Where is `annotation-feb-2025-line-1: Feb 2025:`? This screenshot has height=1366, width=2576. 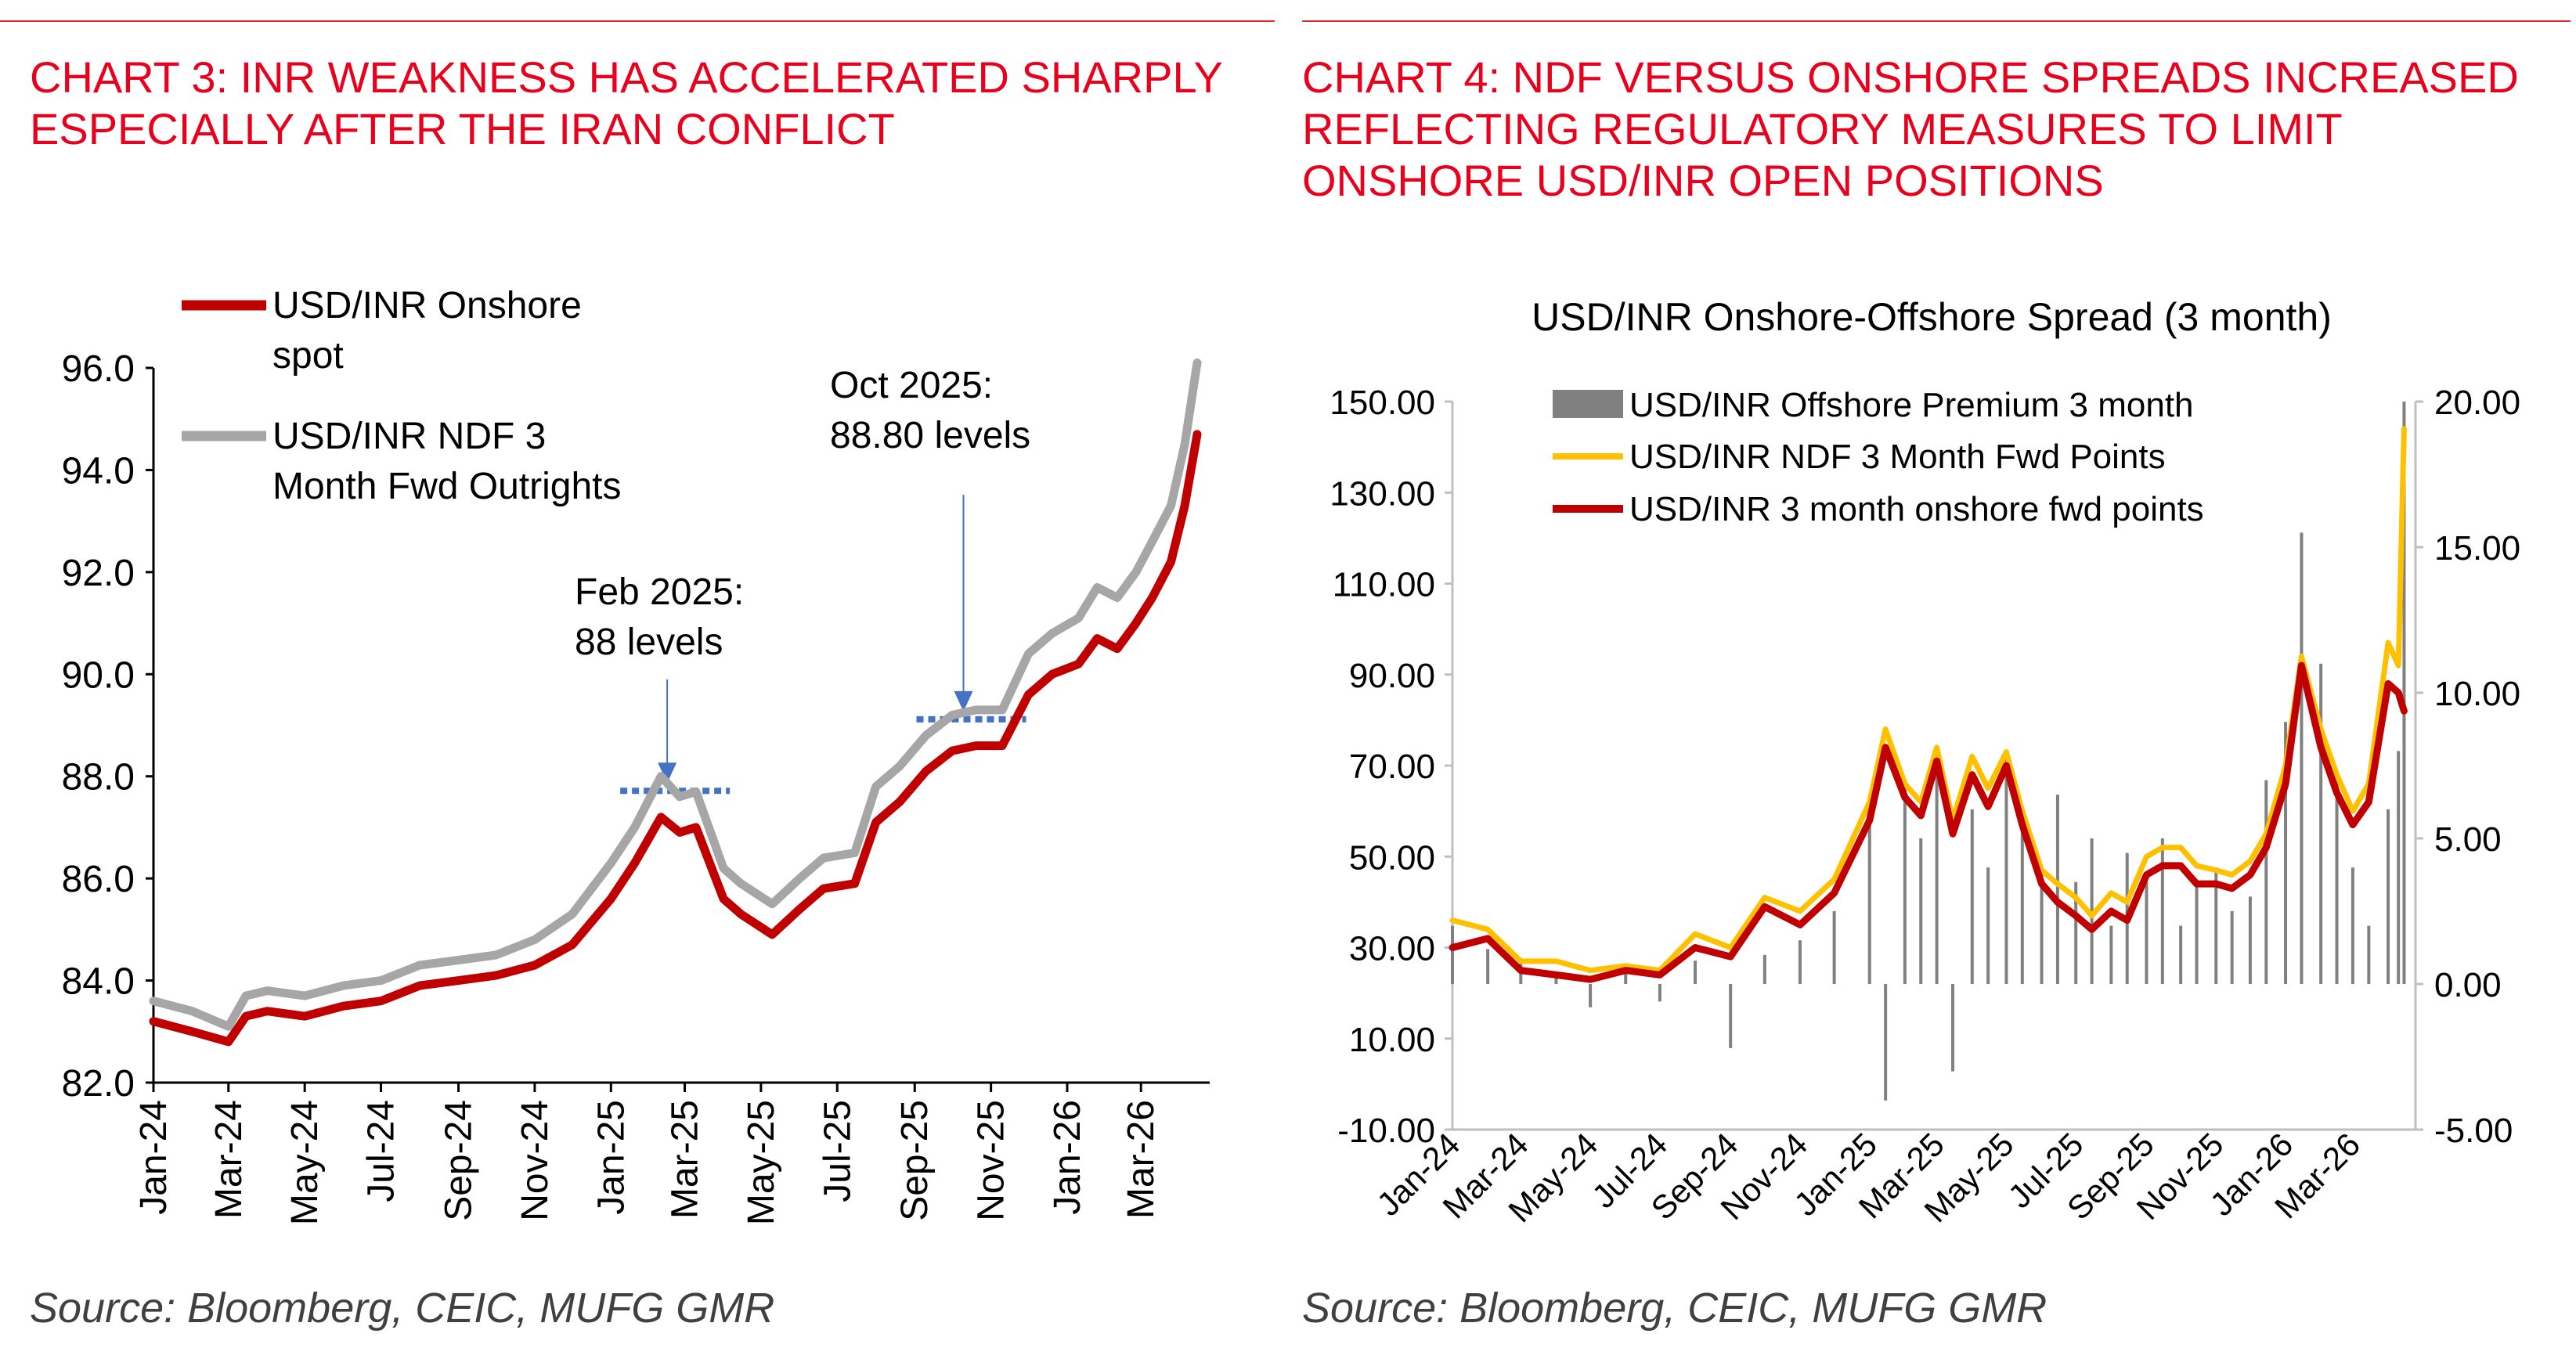 annotation-feb-2025-line-1: Feb 2025: is located at coordinates (659, 592).